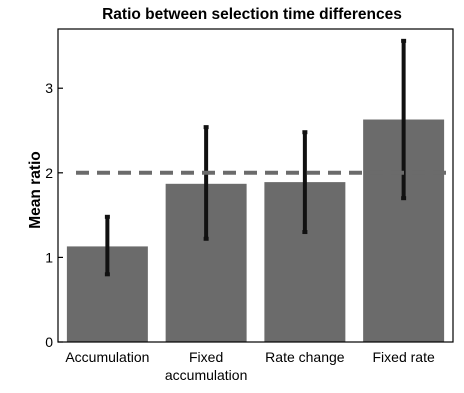 Image resolution: width=464 pixels, height=393 pixels. What do you see at coordinates (49, 88) in the screenshot?
I see `y-tick-label: 3` at bounding box center [49, 88].